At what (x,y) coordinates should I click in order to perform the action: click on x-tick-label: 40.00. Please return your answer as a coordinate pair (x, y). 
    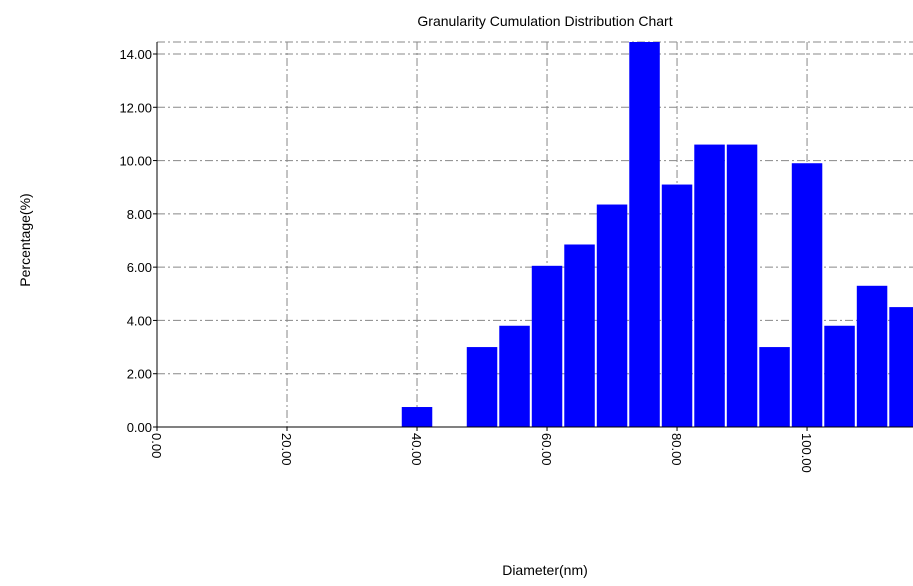
    Looking at the image, I should click on (416, 449).